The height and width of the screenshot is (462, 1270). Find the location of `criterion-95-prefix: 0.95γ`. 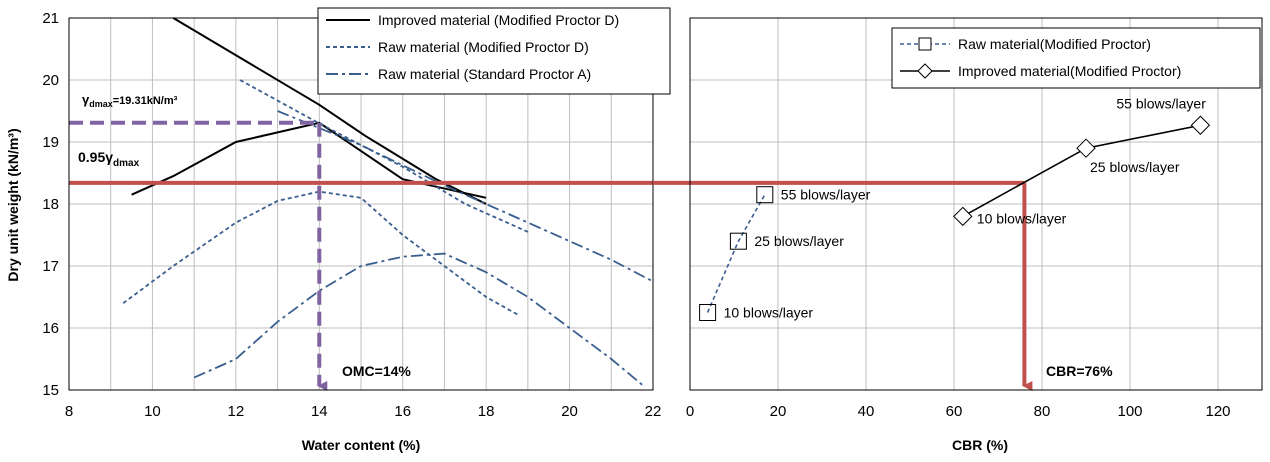

criterion-95-prefix: 0.95γ is located at coordinates (95, 157).